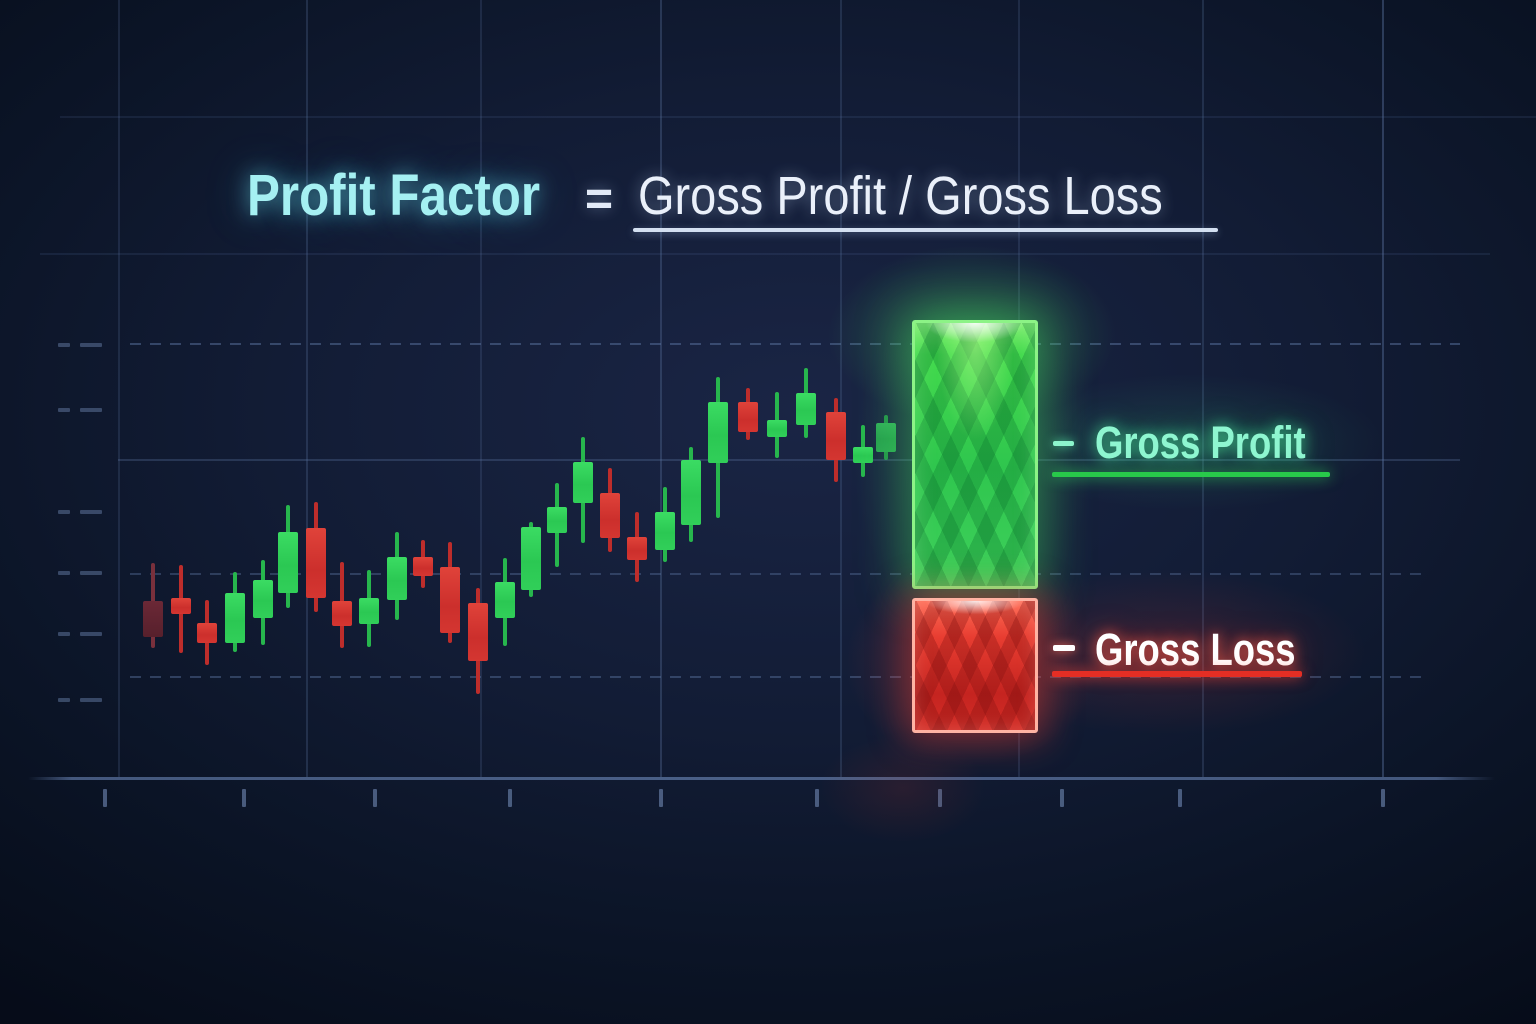  Describe the element at coordinates (1200, 442) in the screenshot. I see `gross-profit-label: Gross Profit` at that location.